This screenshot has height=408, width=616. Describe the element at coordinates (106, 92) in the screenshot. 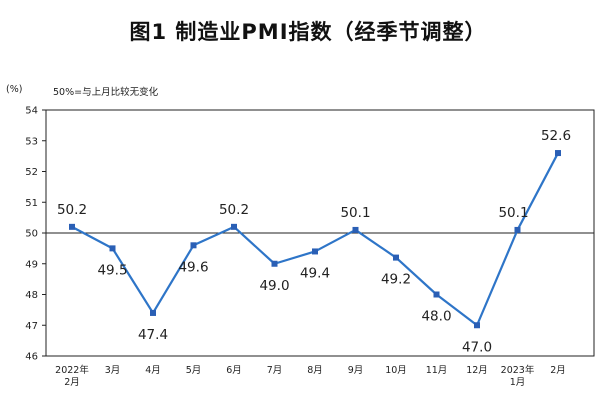

I see `chart-note: 50%=与上月比较无变化` at that location.